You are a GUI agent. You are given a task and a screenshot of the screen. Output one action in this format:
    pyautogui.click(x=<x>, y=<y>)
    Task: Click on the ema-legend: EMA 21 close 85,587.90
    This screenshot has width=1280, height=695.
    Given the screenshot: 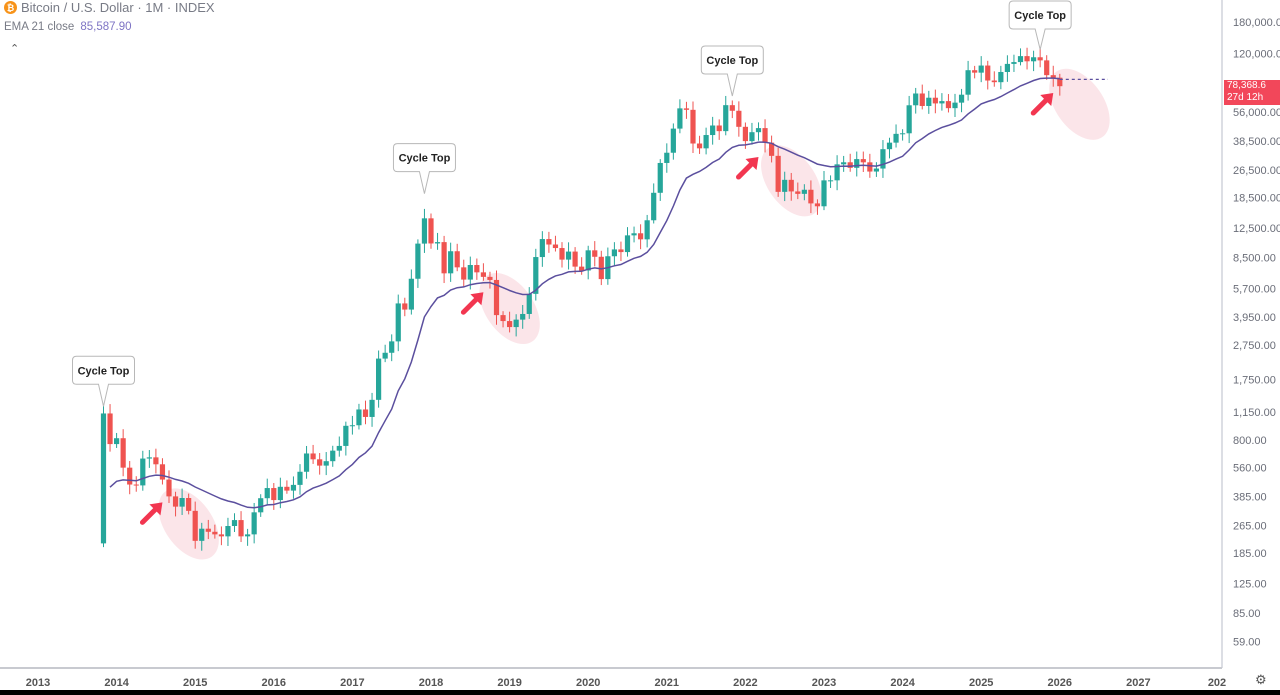 What is the action you would take?
    pyautogui.click(x=68, y=27)
    